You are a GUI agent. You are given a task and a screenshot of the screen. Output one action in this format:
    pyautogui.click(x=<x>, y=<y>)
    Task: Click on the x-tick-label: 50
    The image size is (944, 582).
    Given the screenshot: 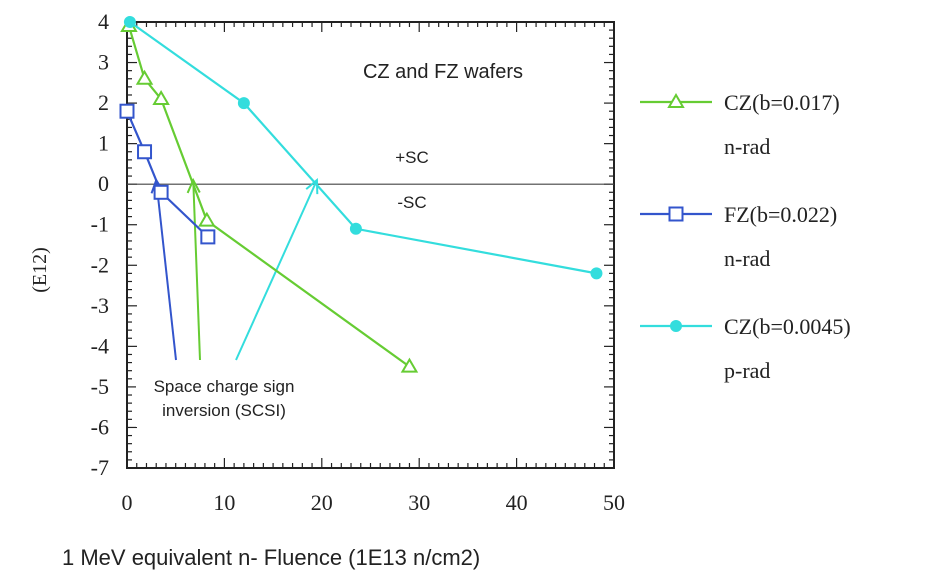 What is the action you would take?
    pyautogui.click(x=614, y=502)
    